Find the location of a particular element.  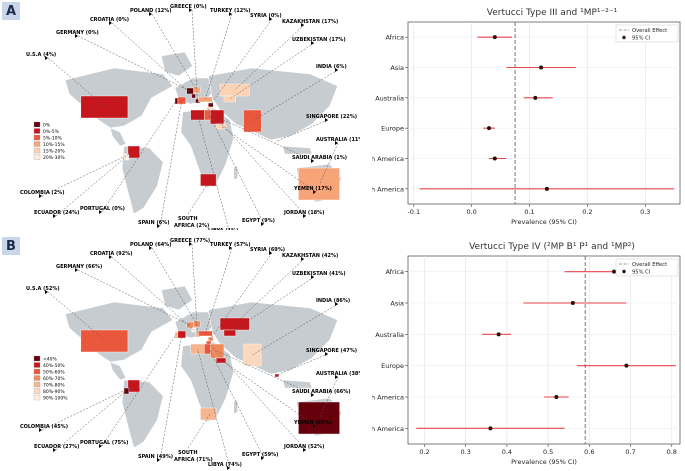

leader-arrow-uzbekistan is located at coordinates (312, 277).